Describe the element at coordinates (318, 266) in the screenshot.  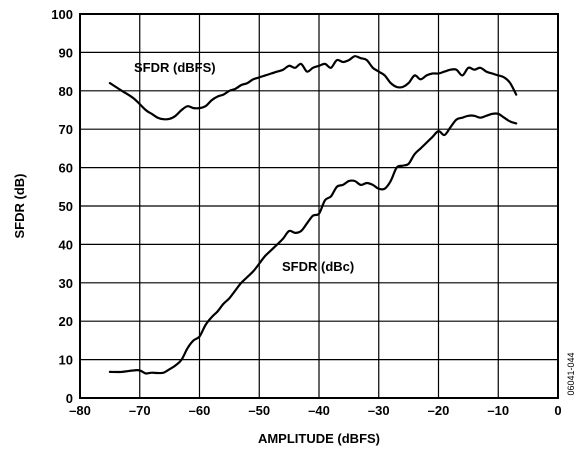
I see `series-label-sfdr-dbc: SFDR (dBc)` at that location.